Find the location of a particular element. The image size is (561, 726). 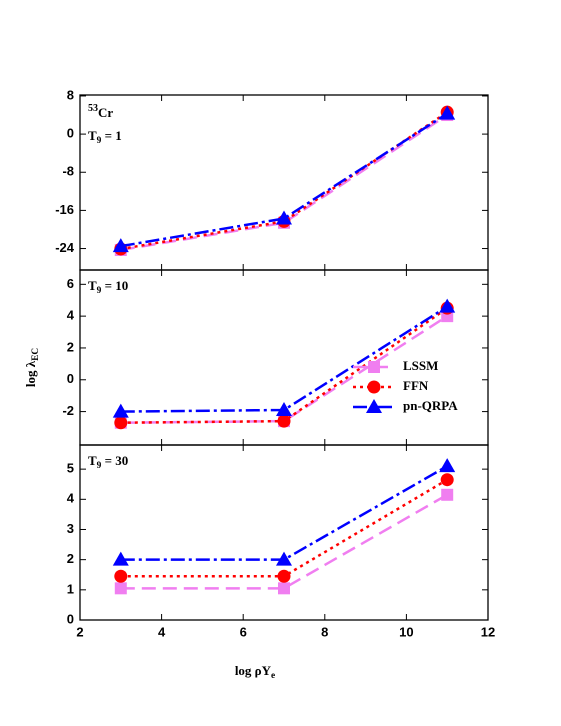

x-tick-label: 2 is located at coordinates (79, 631).